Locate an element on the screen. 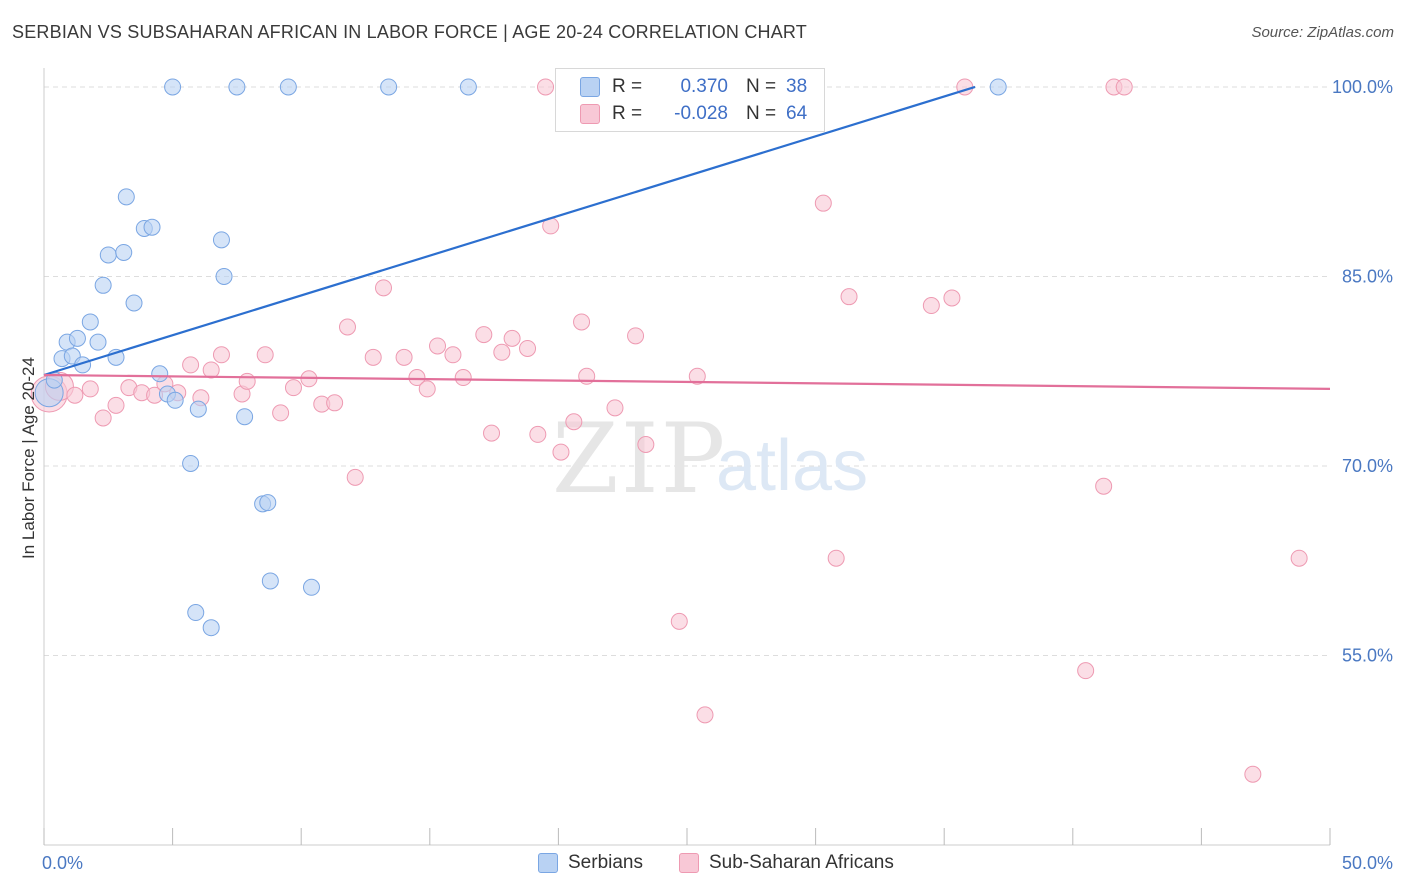 This screenshot has height=892, width=1406. y-axis-label: In Labor Force | Age 20-24 is located at coordinates (28, 458).